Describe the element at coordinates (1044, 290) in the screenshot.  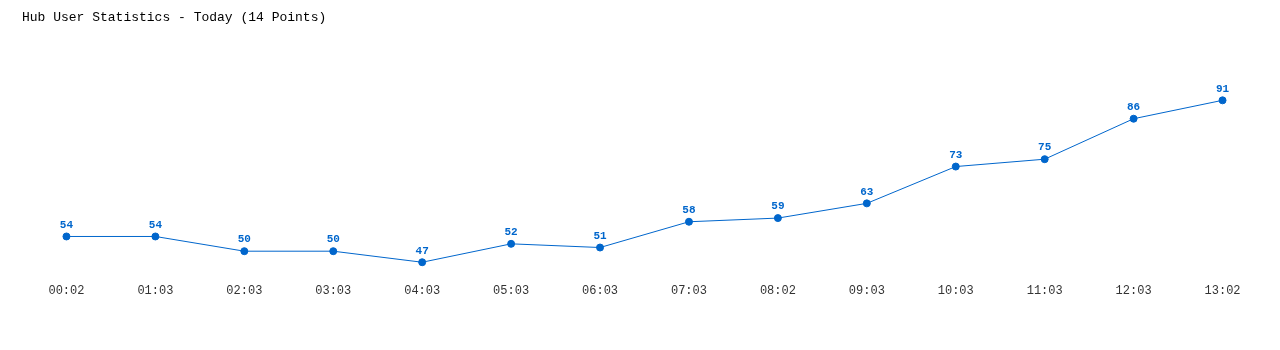
I see `x-tick-label: 11:03` at that location.